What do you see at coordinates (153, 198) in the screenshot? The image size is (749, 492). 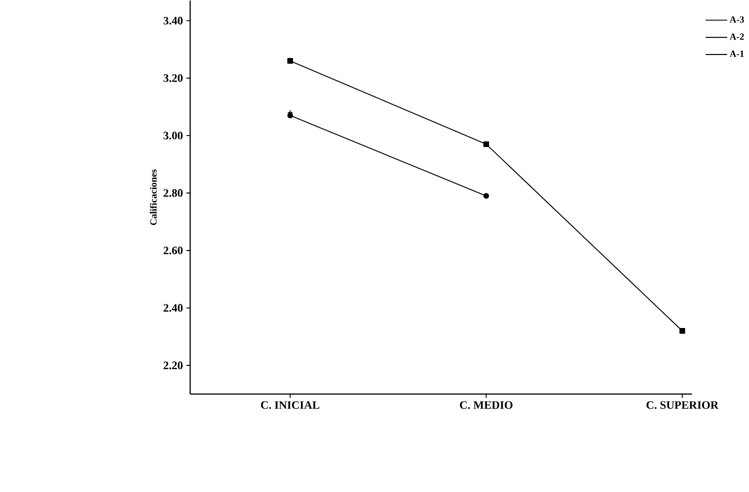 I see `y-axis-title: Calificaciones` at bounding box center [153, 198].